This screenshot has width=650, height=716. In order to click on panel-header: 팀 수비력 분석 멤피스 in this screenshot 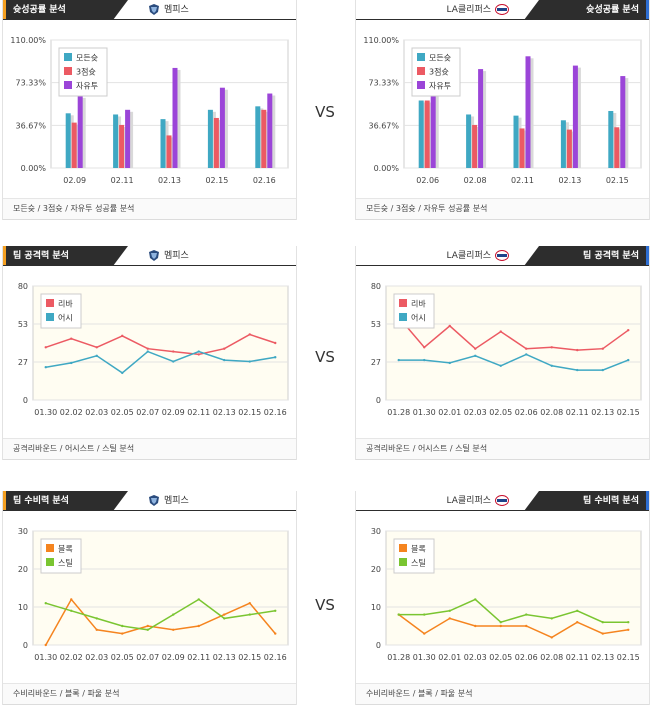, I will do `click(149, 501)`.